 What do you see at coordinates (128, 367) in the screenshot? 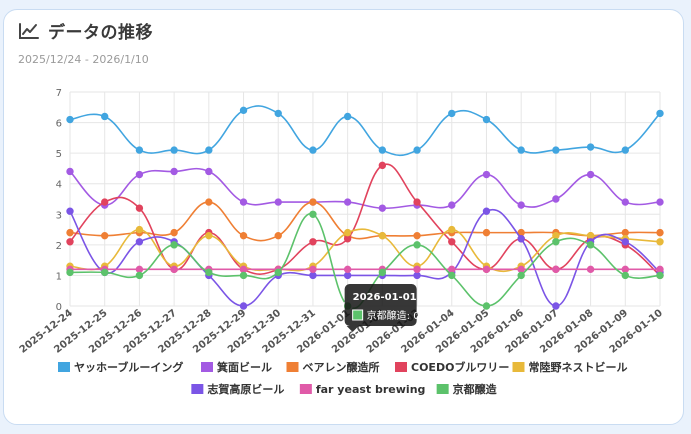
I see `legend-label: ヤッホーブルーイング` at bounding box center [128, 367].